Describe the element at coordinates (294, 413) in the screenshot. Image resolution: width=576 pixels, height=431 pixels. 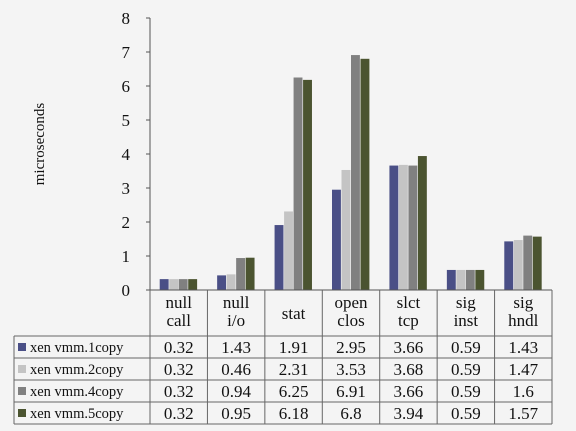
I see `table-value: 6.18` at that location.